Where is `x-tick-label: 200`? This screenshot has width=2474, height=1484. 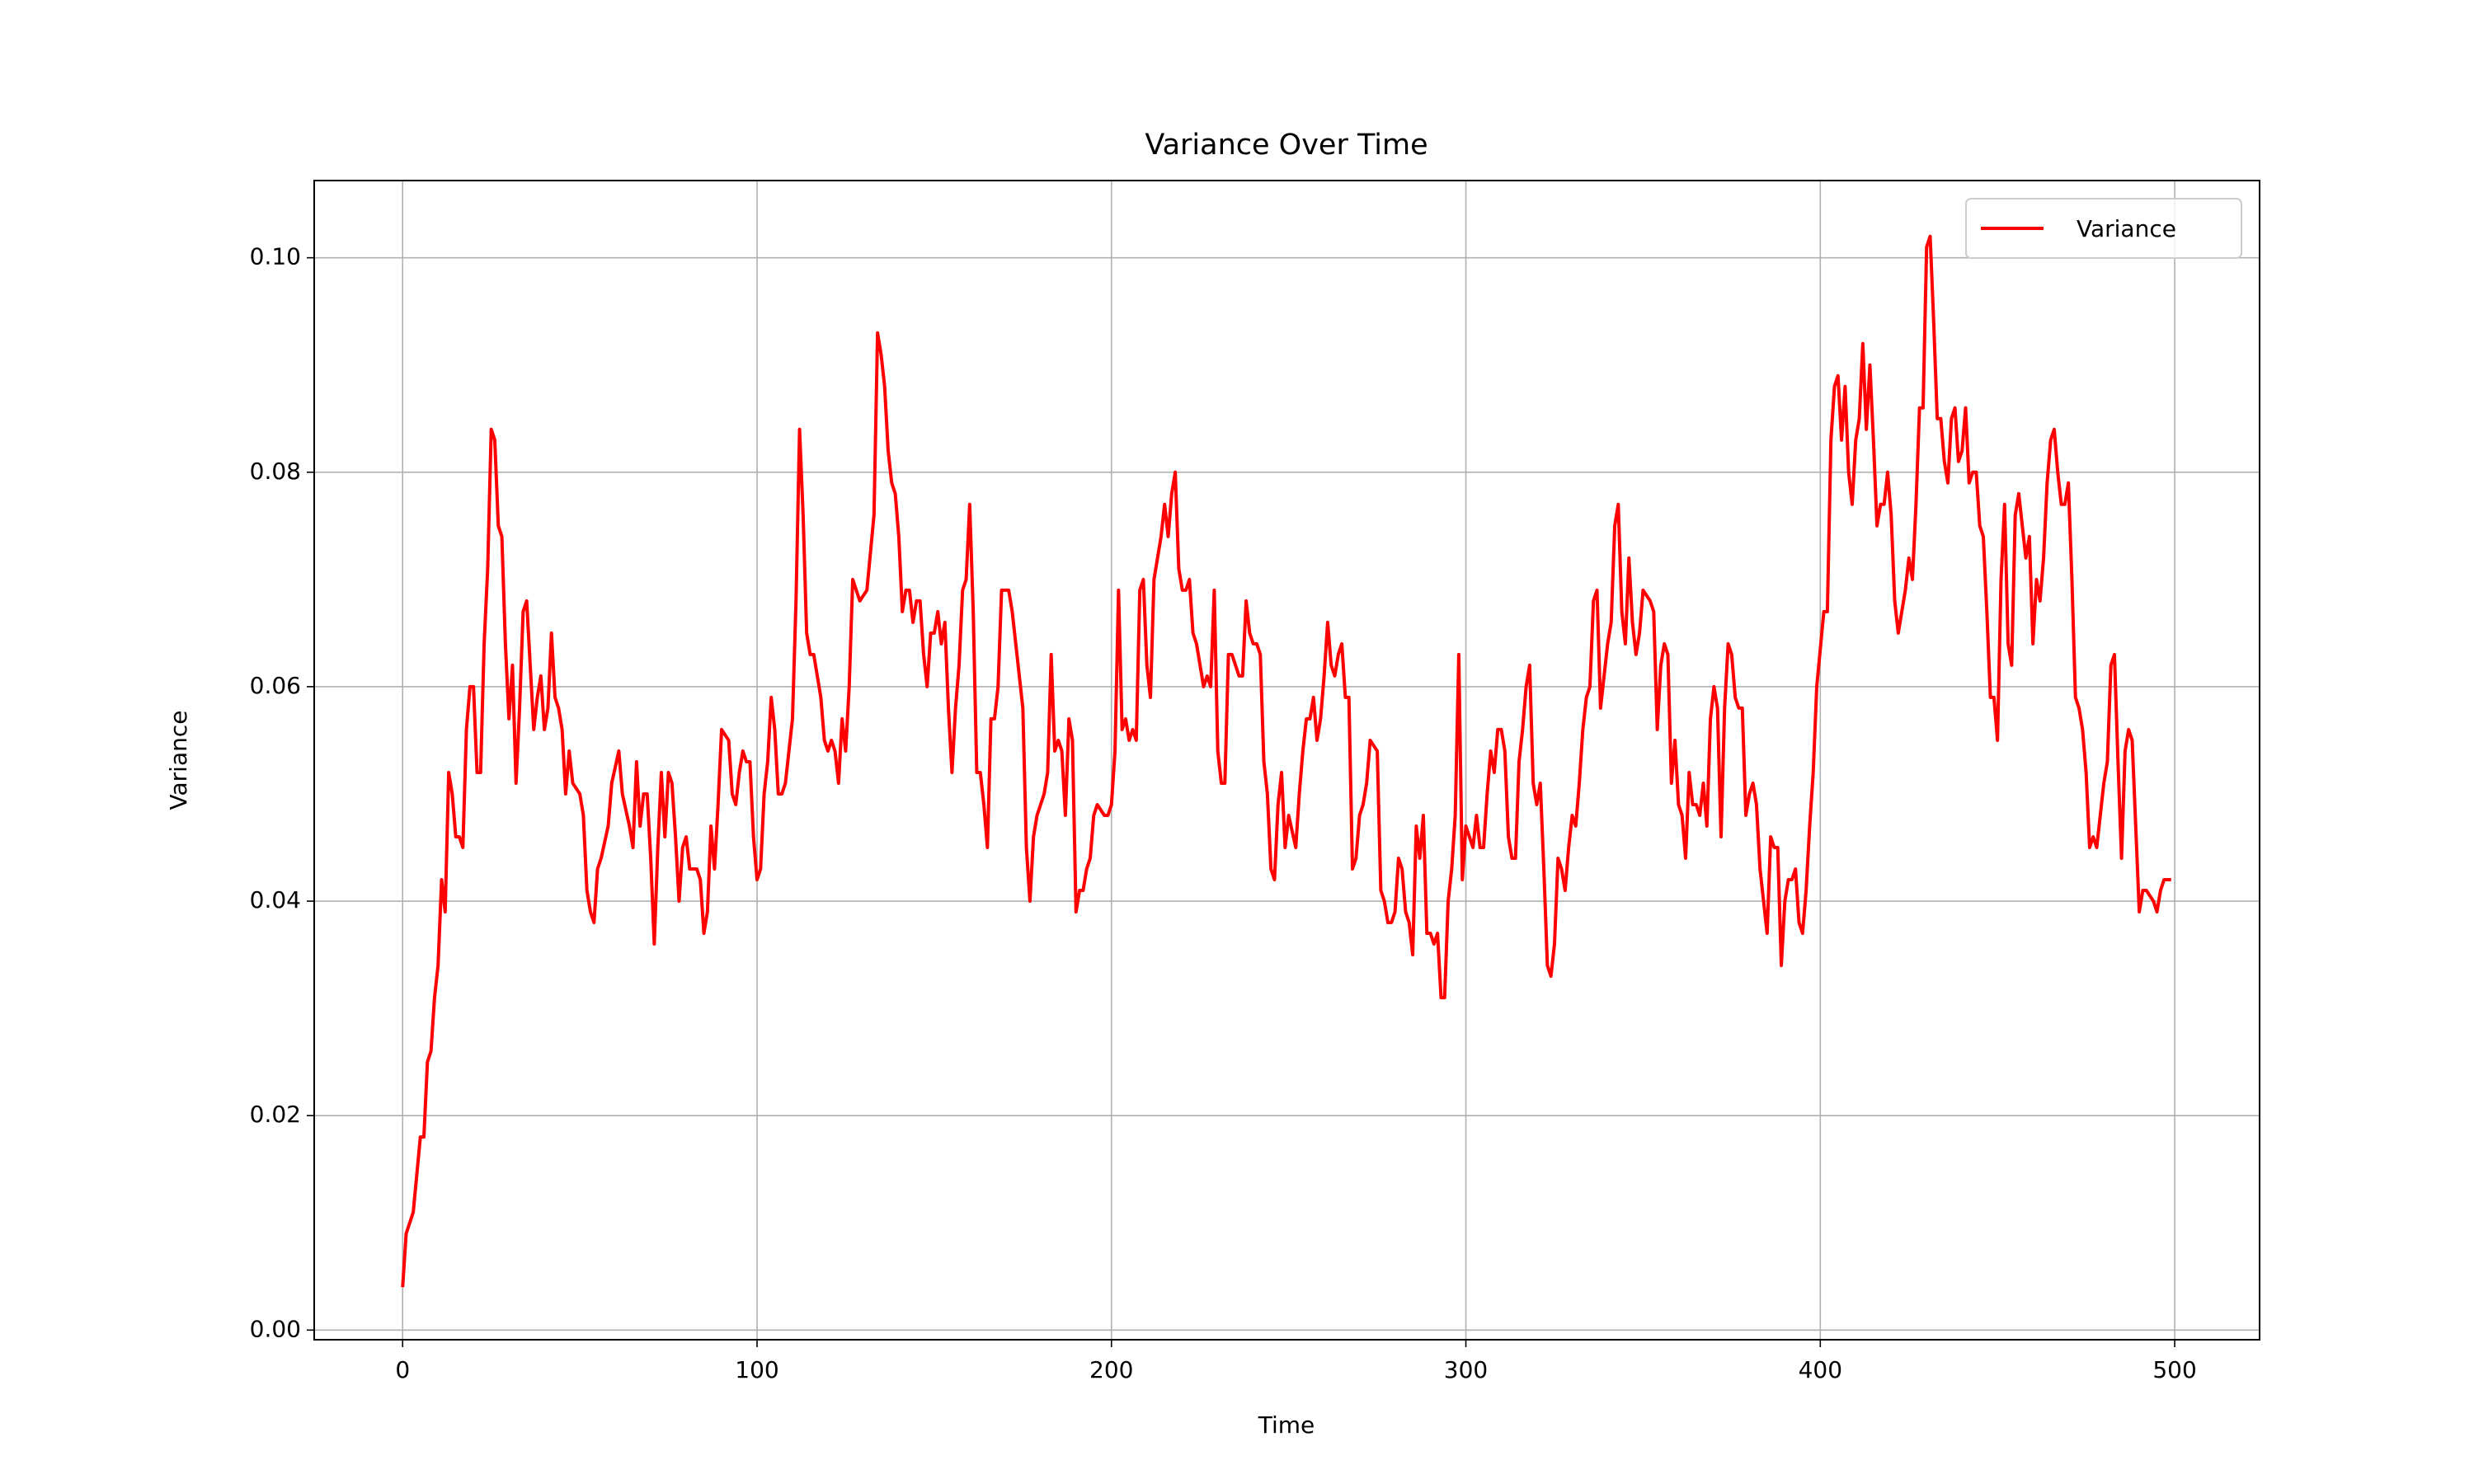
x-tick-label: 200 is located at coordinates (1111, 1369).